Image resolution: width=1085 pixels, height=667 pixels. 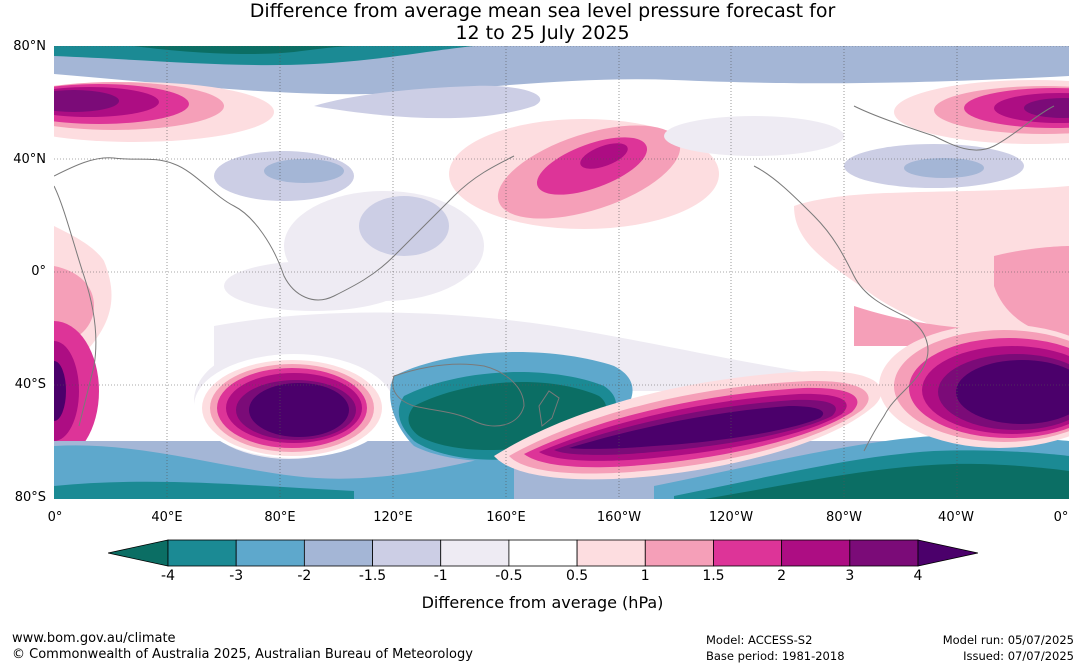 What do you see at coordinates (30, 497) in the screenshot?
I see `lat-label-80s: 80°S` at bounding box center [30, 497].